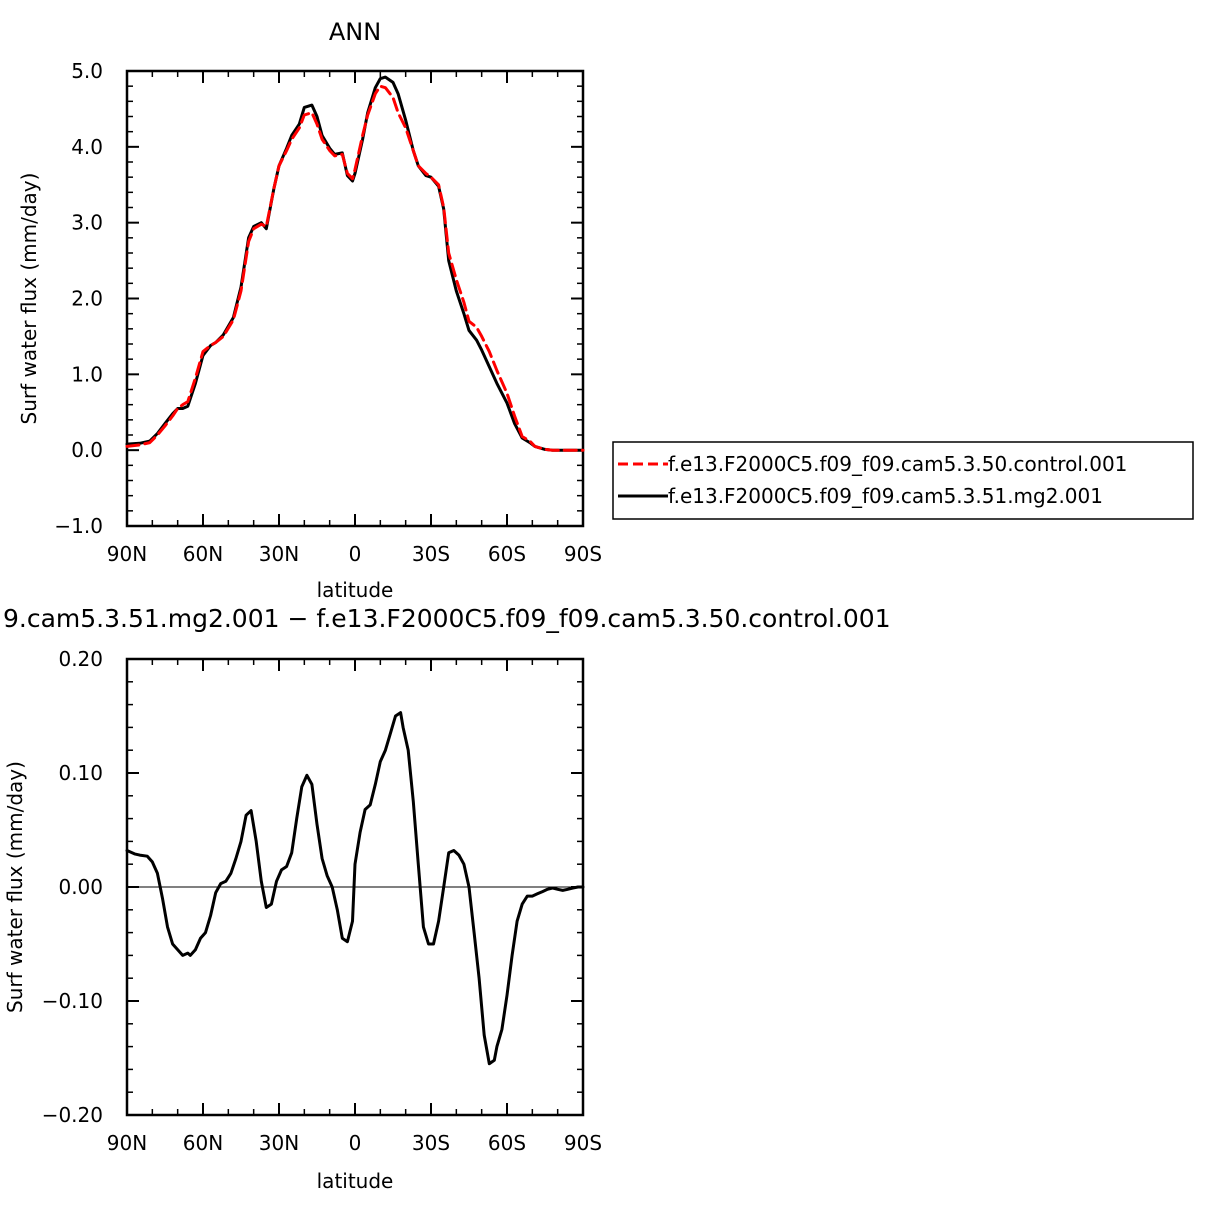 The height and width of the screenshot is (1208, 1210). Describe the element at coordinates (87, 147) in the screenshot. I see `y-tick-label: 4.0` at that location.